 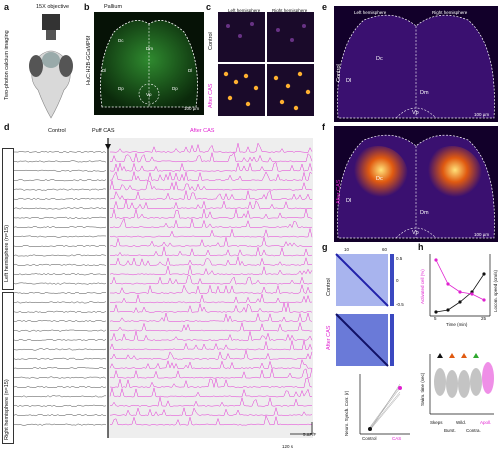 What do you see at coordinates (435, 318) in the screenshot?
I see `h-xtick-5: 5` at bounding box center [435, 318].